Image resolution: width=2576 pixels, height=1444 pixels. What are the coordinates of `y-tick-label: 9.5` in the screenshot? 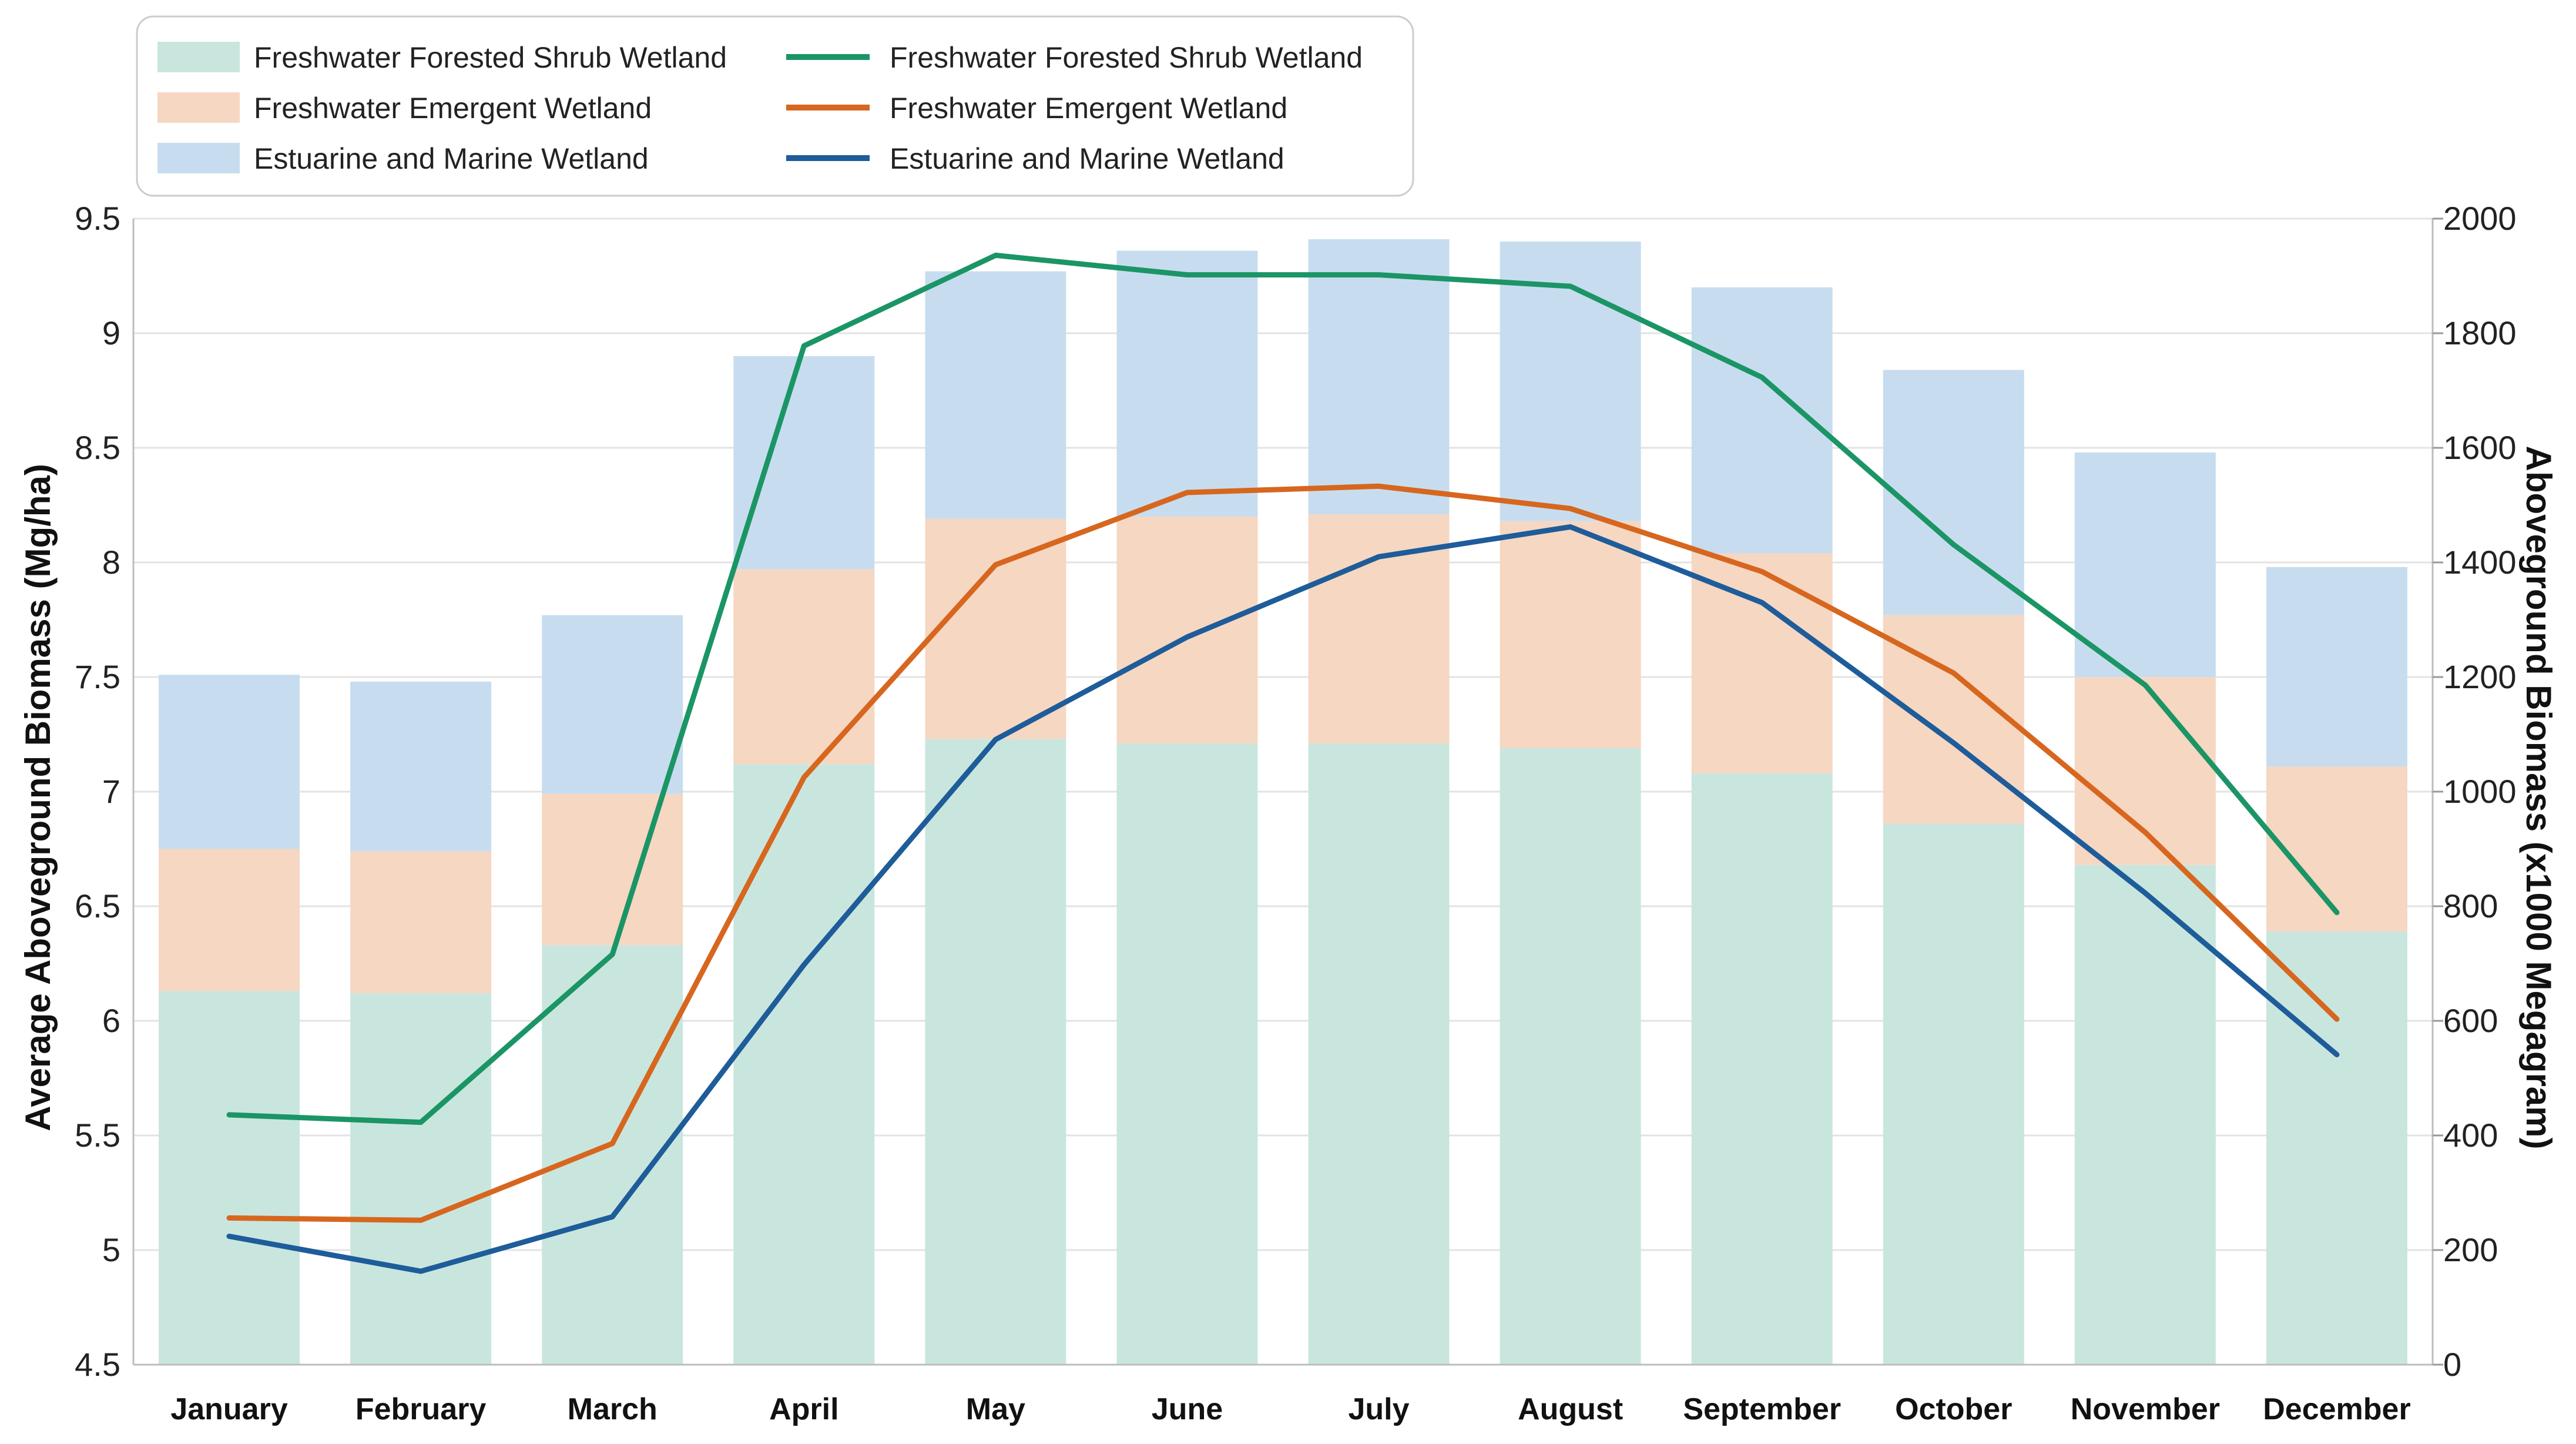 It's located at (98, 218).